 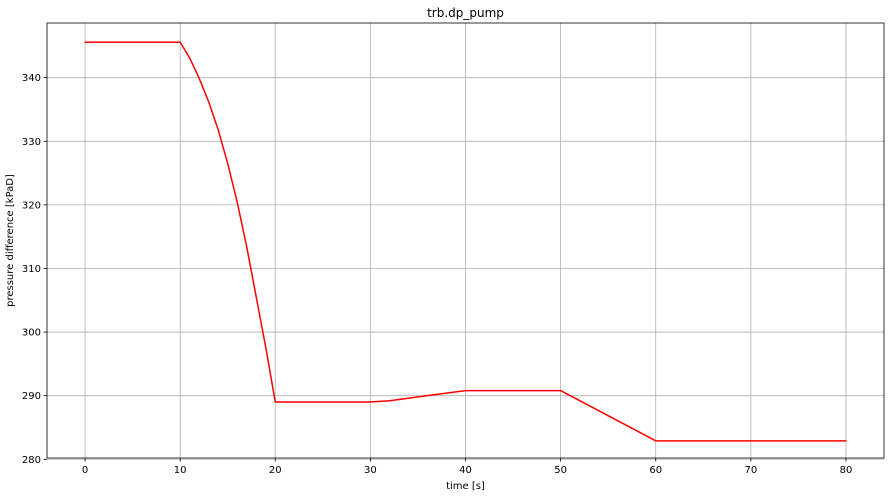 I want to click on y-tick-label: 280, so click(x=31, y=460).